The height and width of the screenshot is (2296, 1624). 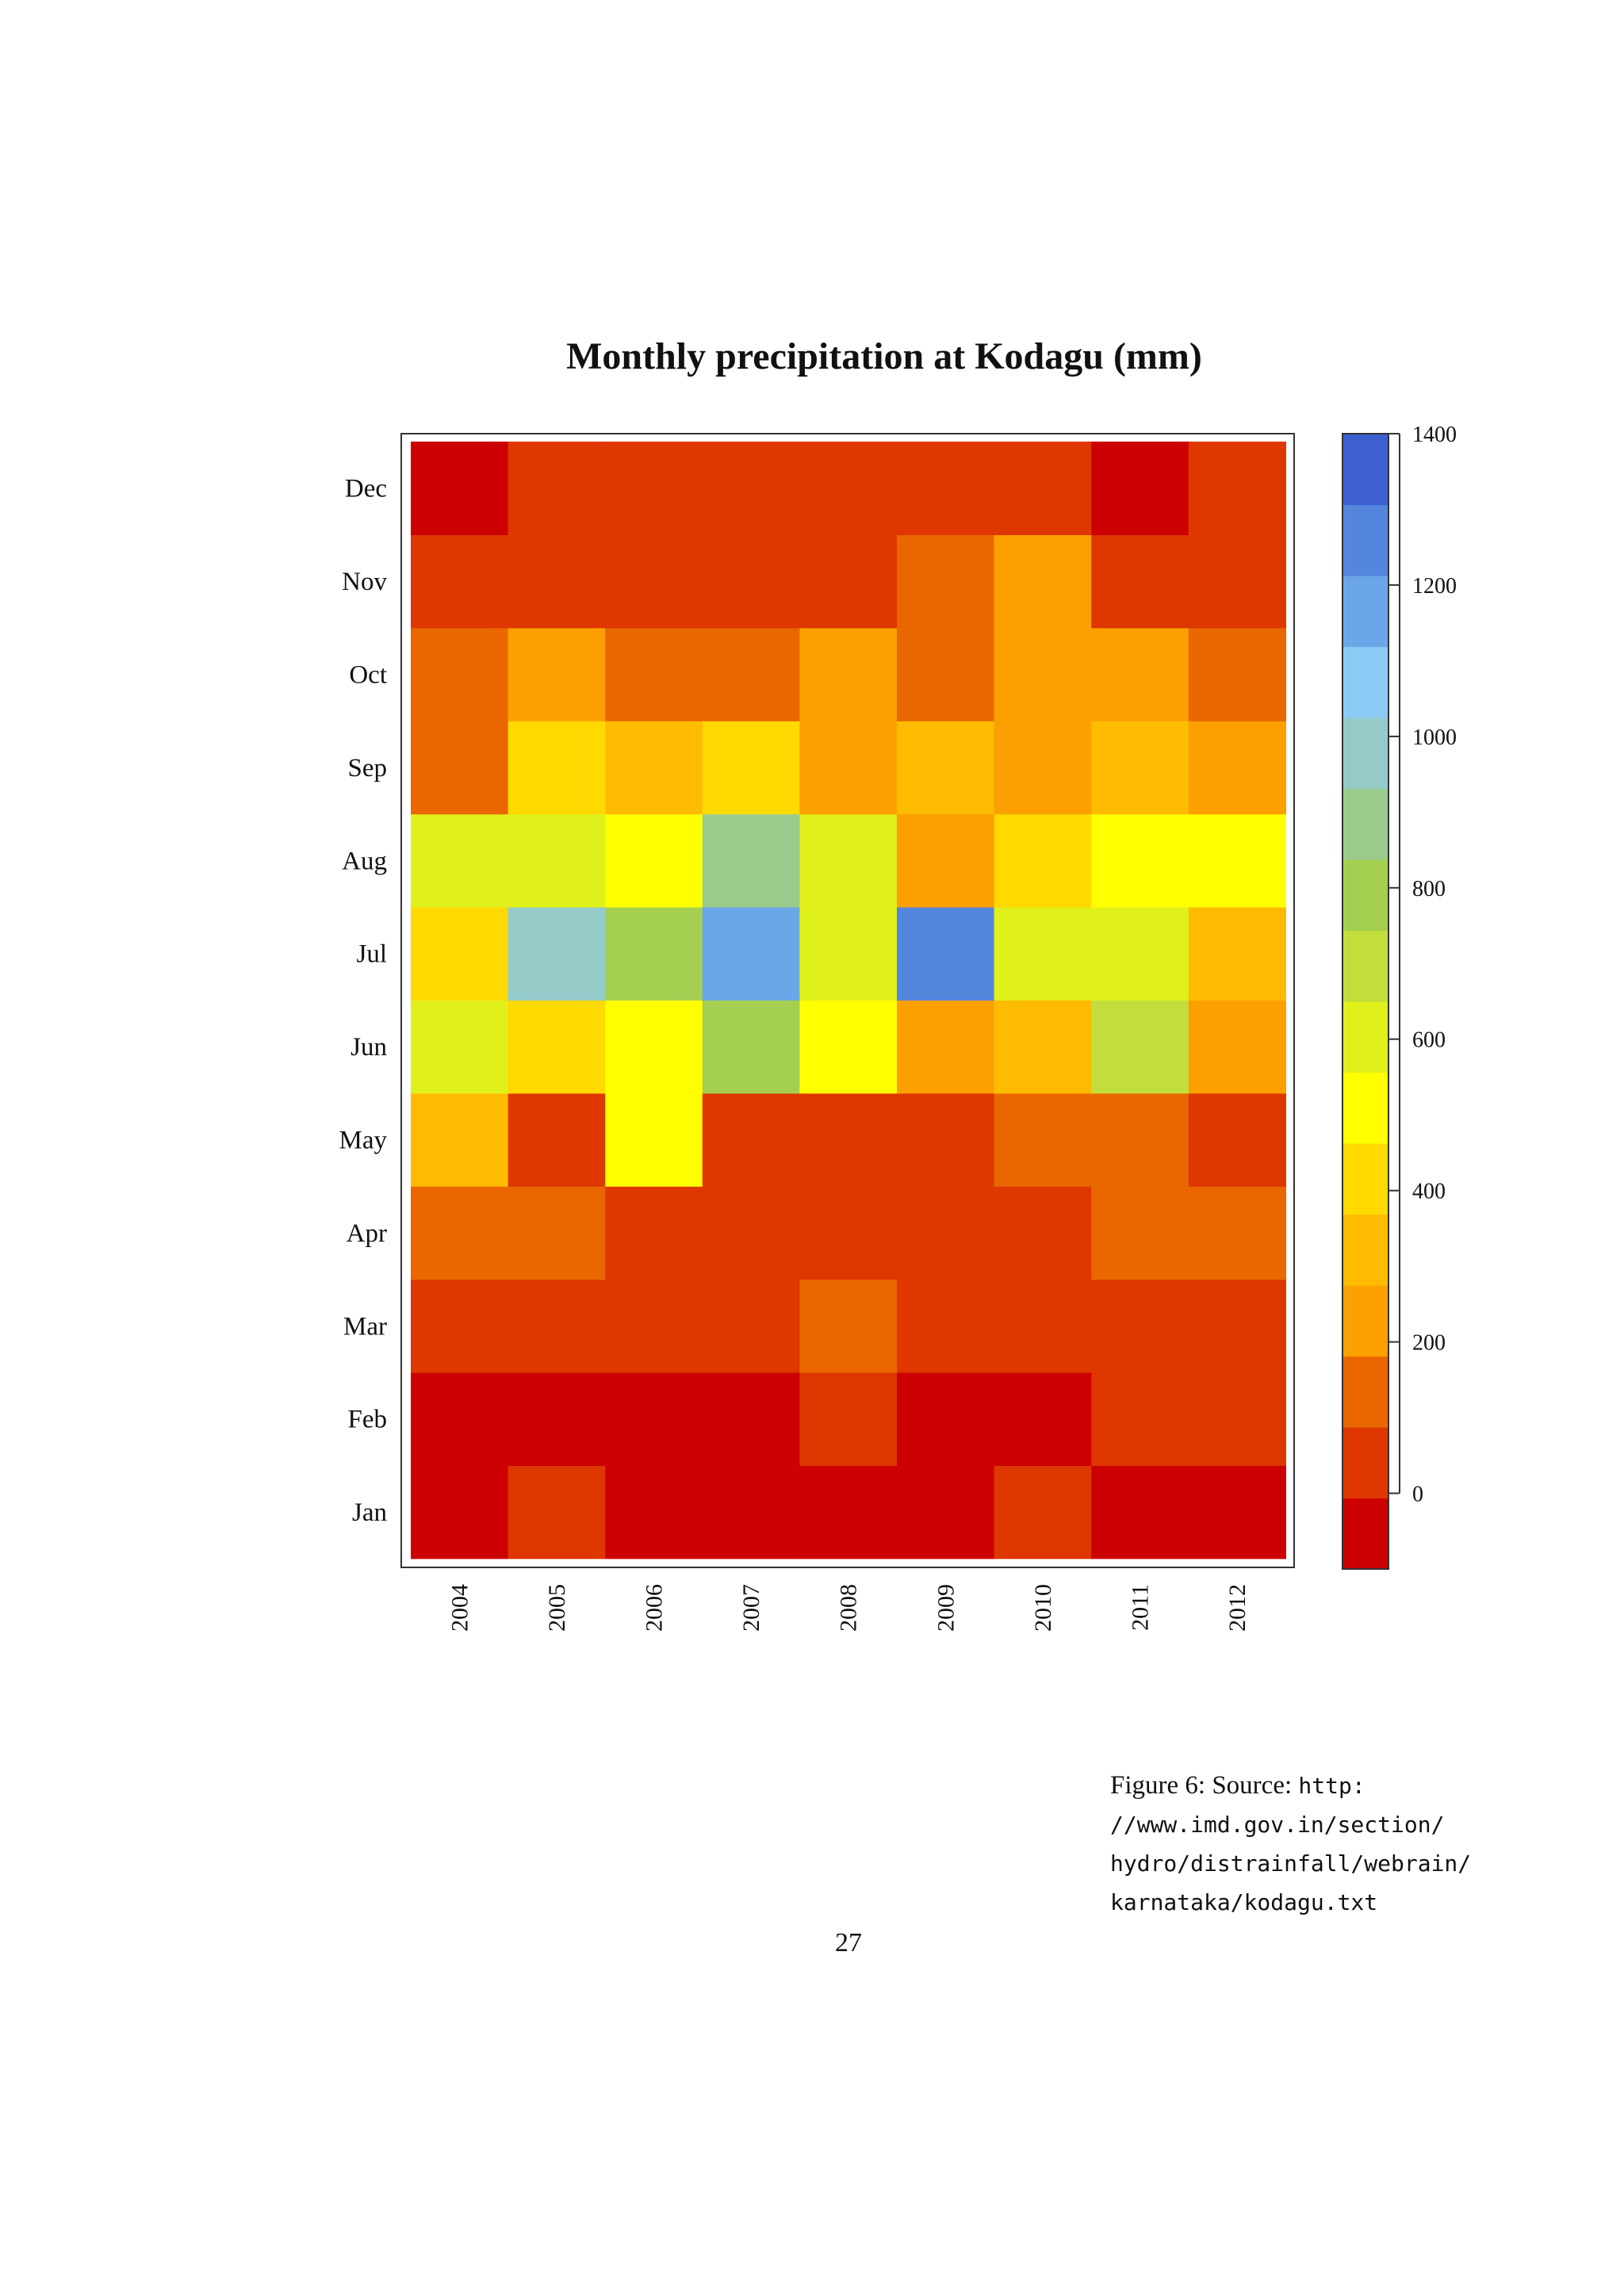 I want to click on heatmap-cell-jul-2009, so click(x=946, y=954).